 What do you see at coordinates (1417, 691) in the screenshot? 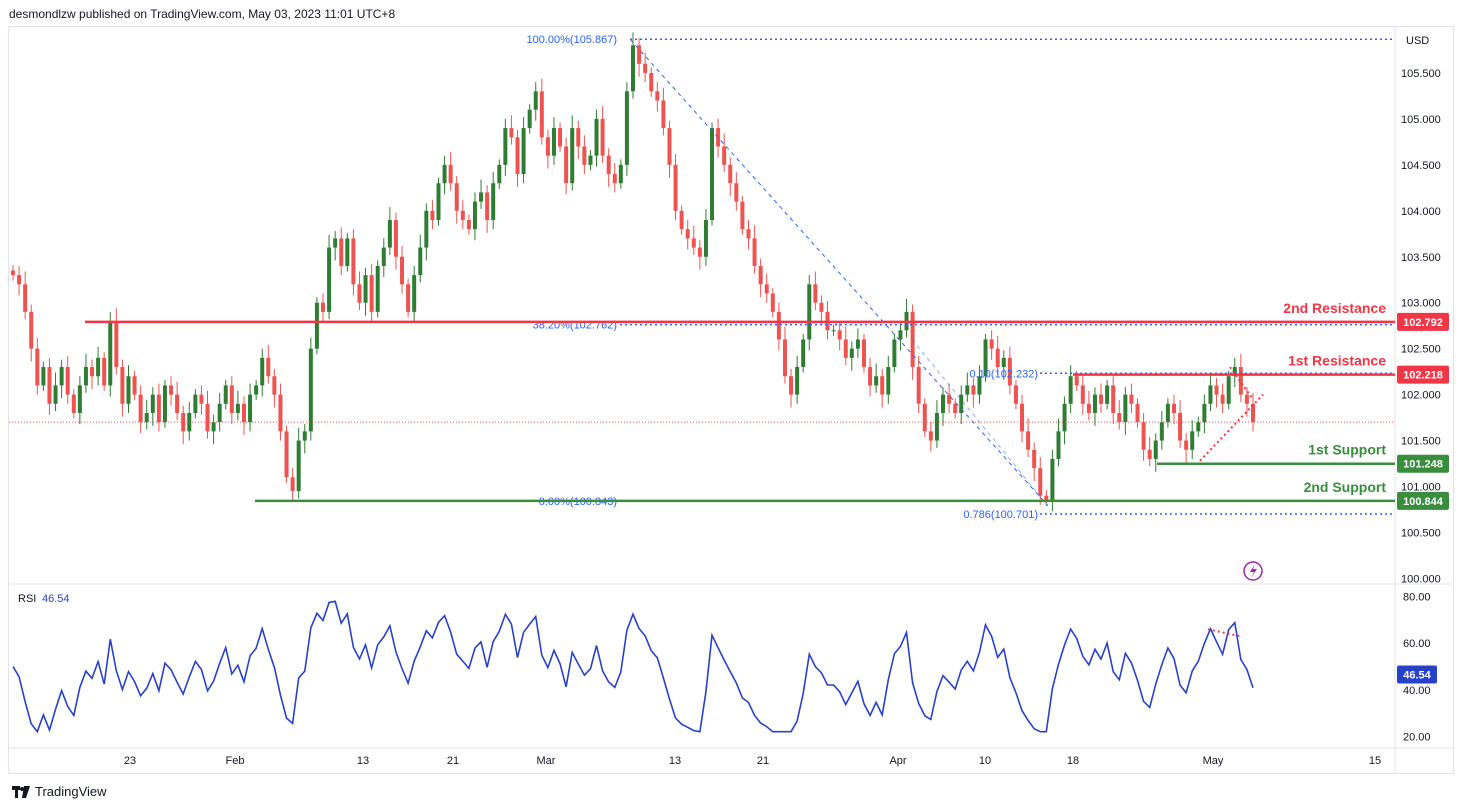
I see `rsi-tick-label: 40.00` at bounding box center [1417, 691].